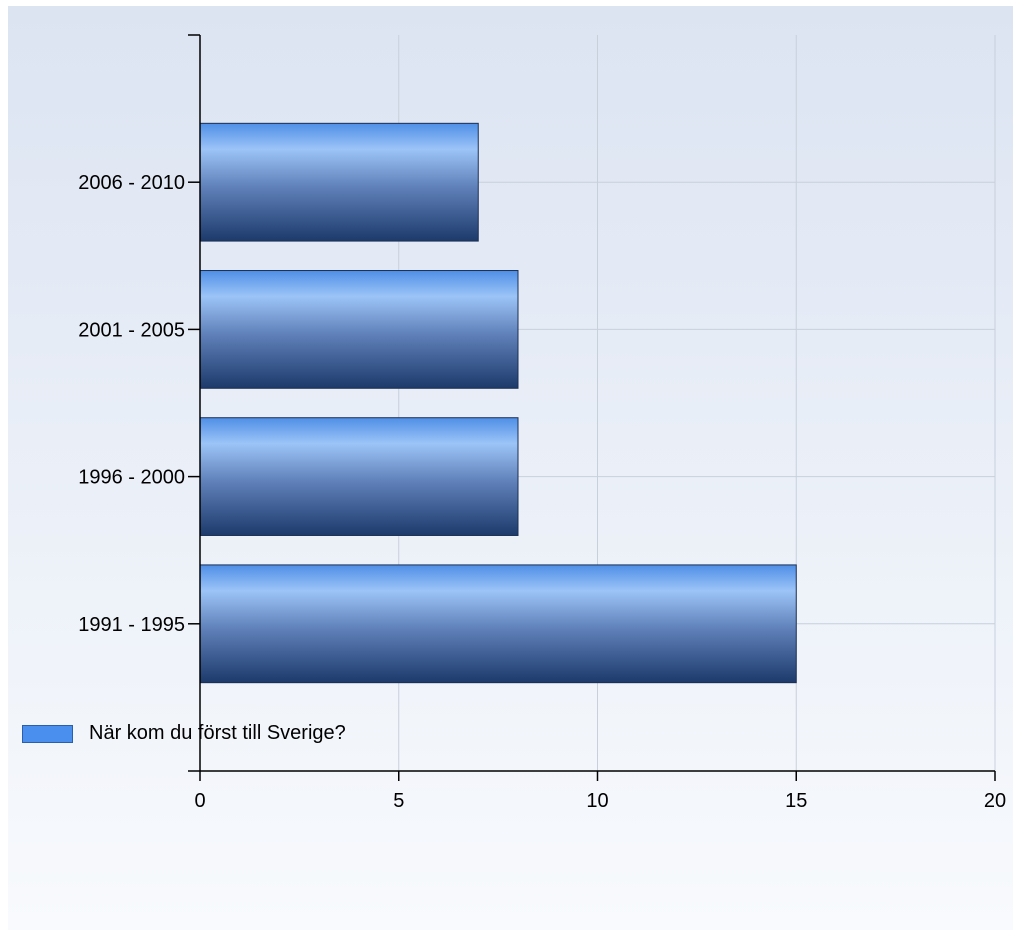  I want to click on legend: När kom du först till Sverige?, so click(184, 733).